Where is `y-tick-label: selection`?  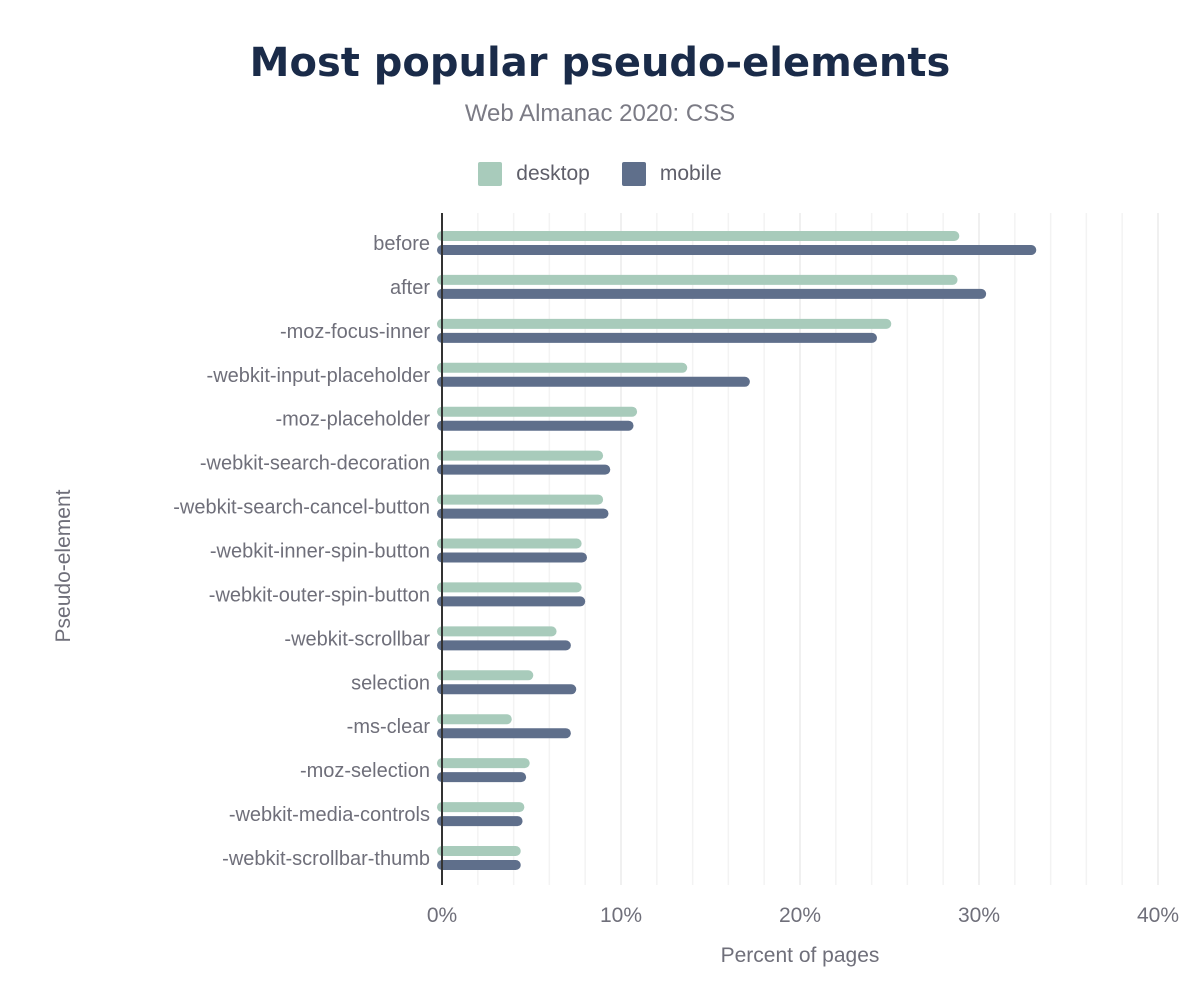 y-tick-label: selection is located at coordinates (390, 683).